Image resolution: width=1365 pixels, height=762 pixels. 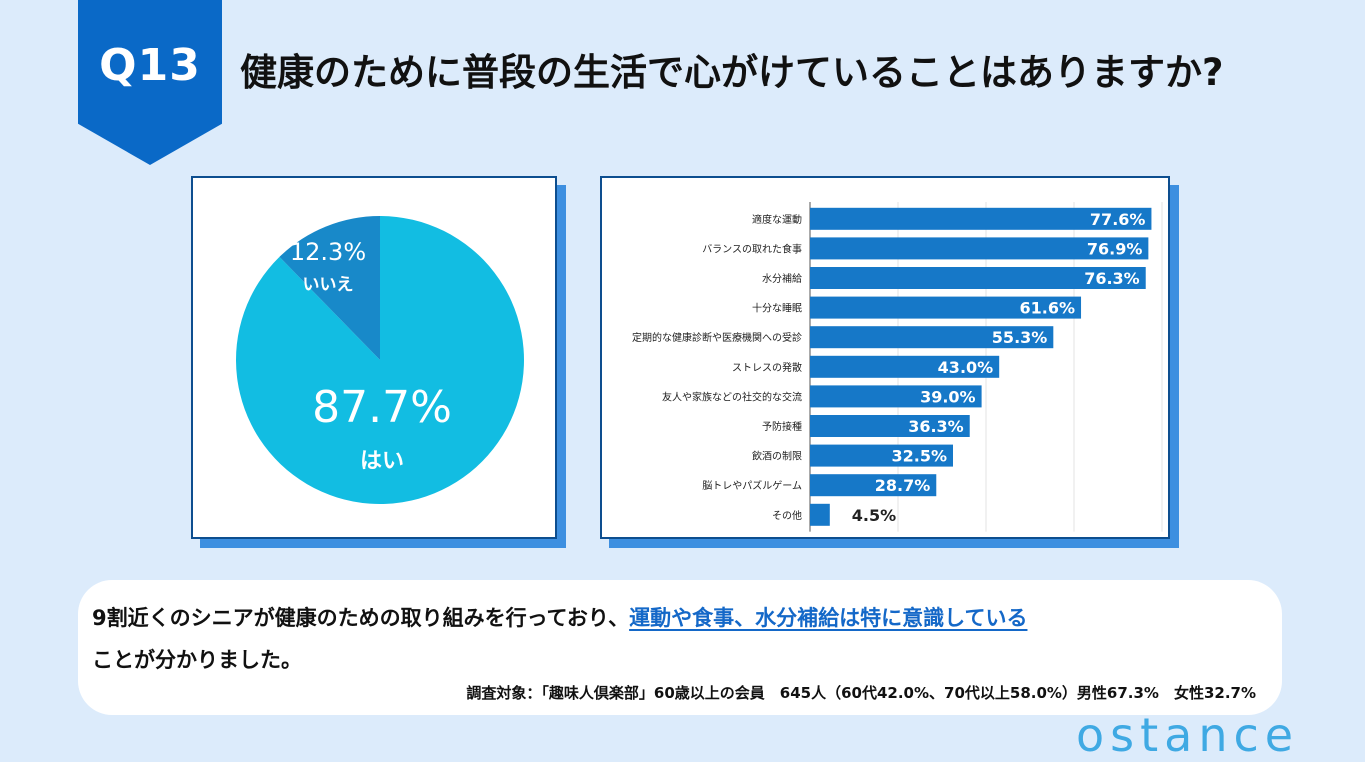 I want to click on category-label: 十分な睡眠, so click(x=777, y=308).